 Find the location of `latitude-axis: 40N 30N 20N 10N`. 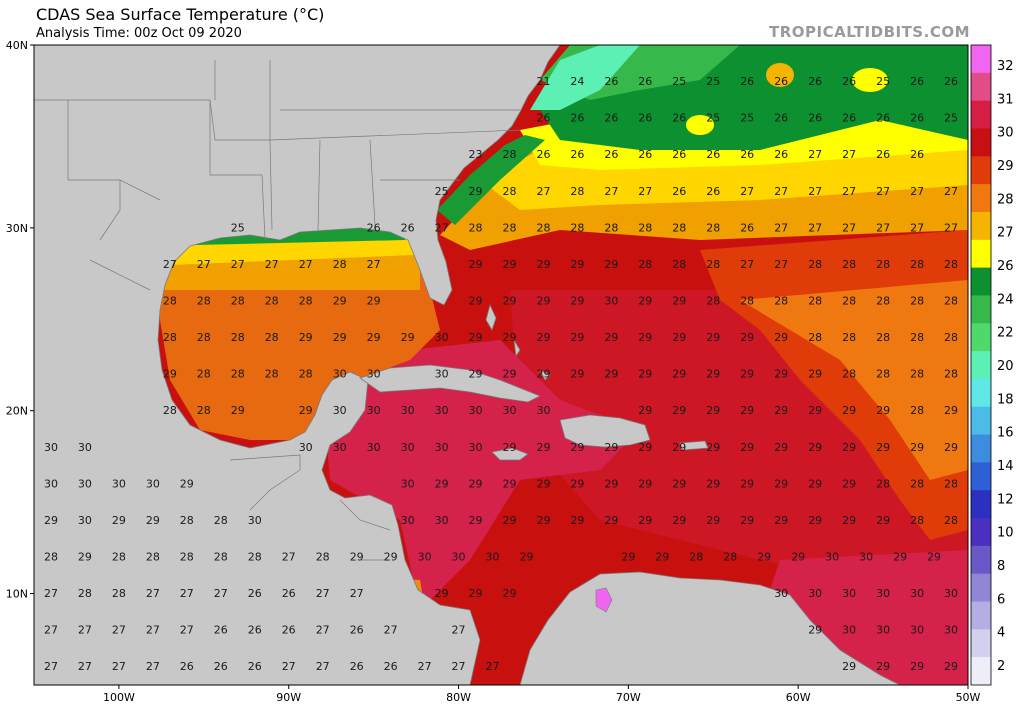

latitude-axis: 40N 30N 20N 10N is located at coordinates (20, 320).